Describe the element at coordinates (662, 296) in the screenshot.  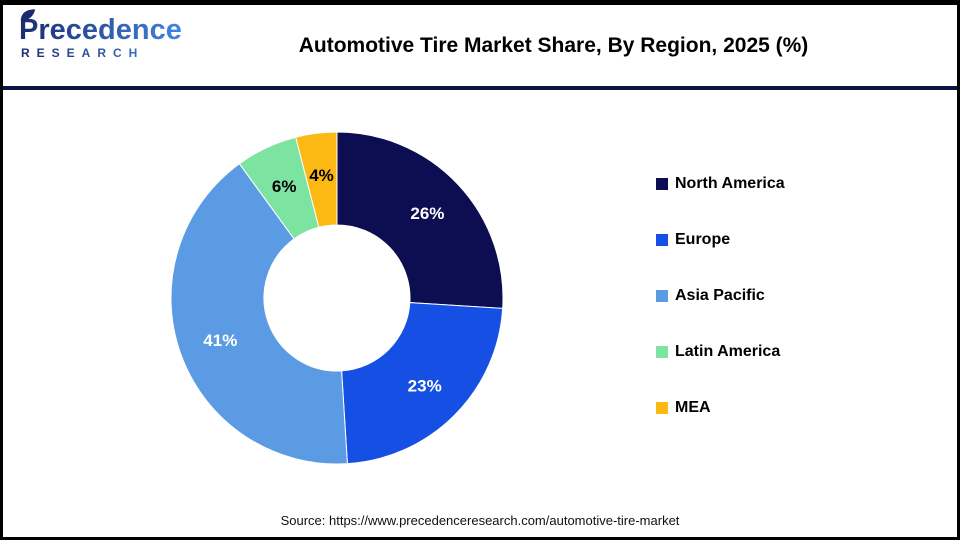
I see `legend-swatch-asia-pacific` at that location.